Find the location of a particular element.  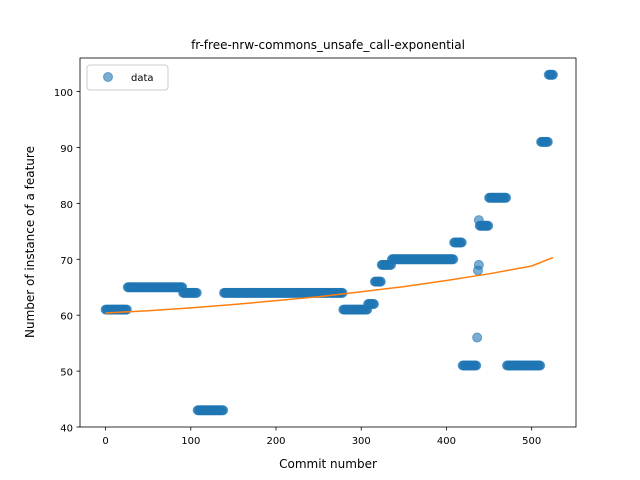

legend: data is located at coordinates (127, 77).